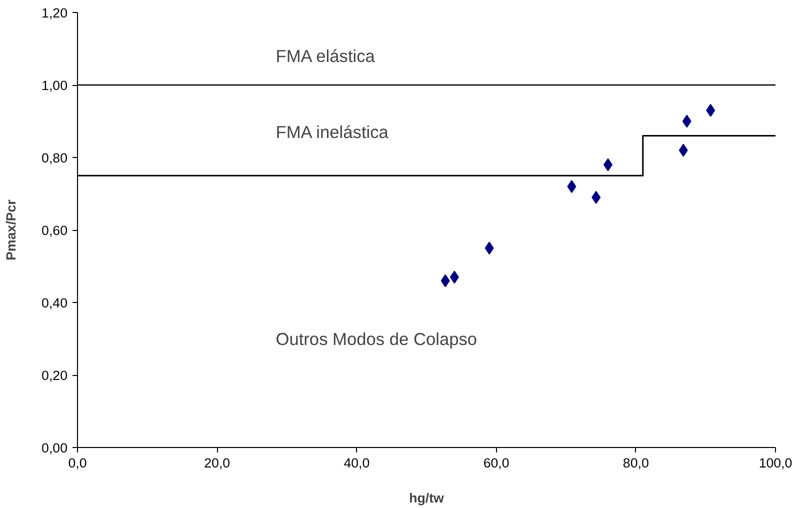 Image resolution: width=800 pixels, height=508 pixels. What do you see at coordinates (427, 498) in the screenshot?
I see `x-axis-title: hg/tw` at bounding box center [427, 498].